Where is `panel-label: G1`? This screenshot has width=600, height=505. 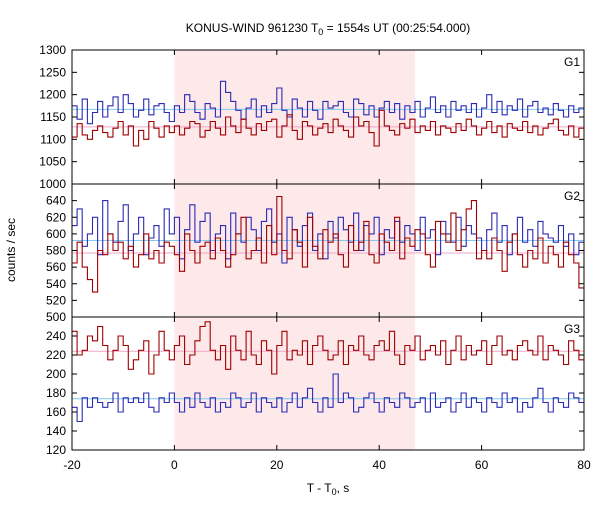
panel-label: G1 is located at coordinates (572, 62).